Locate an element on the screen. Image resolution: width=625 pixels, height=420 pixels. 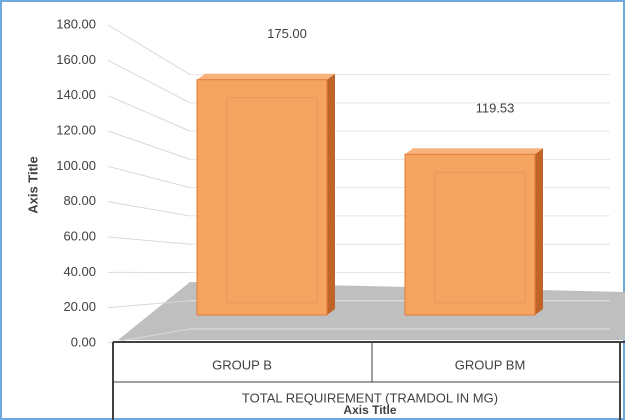
y-axis-title: Axis Title is located at coordinates (32, 185).